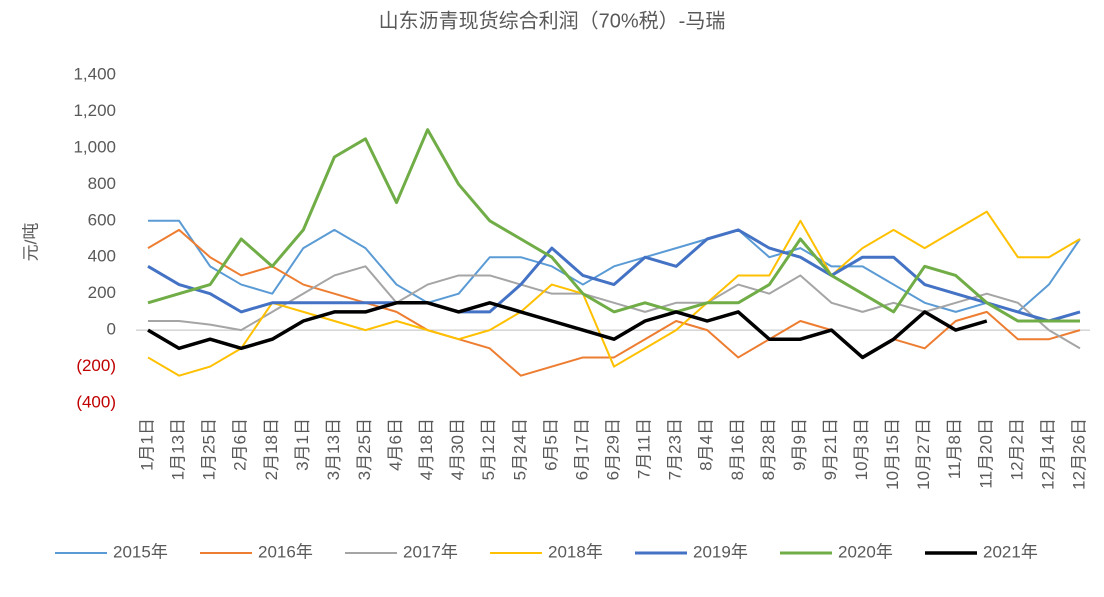 Image resolution: width=1104 pixels, height=597 pixels. What do you see at coordinates (550, 444) in the screenshot?
I see `x-tick-label: 6月5日` at bounding box center [550, 444].